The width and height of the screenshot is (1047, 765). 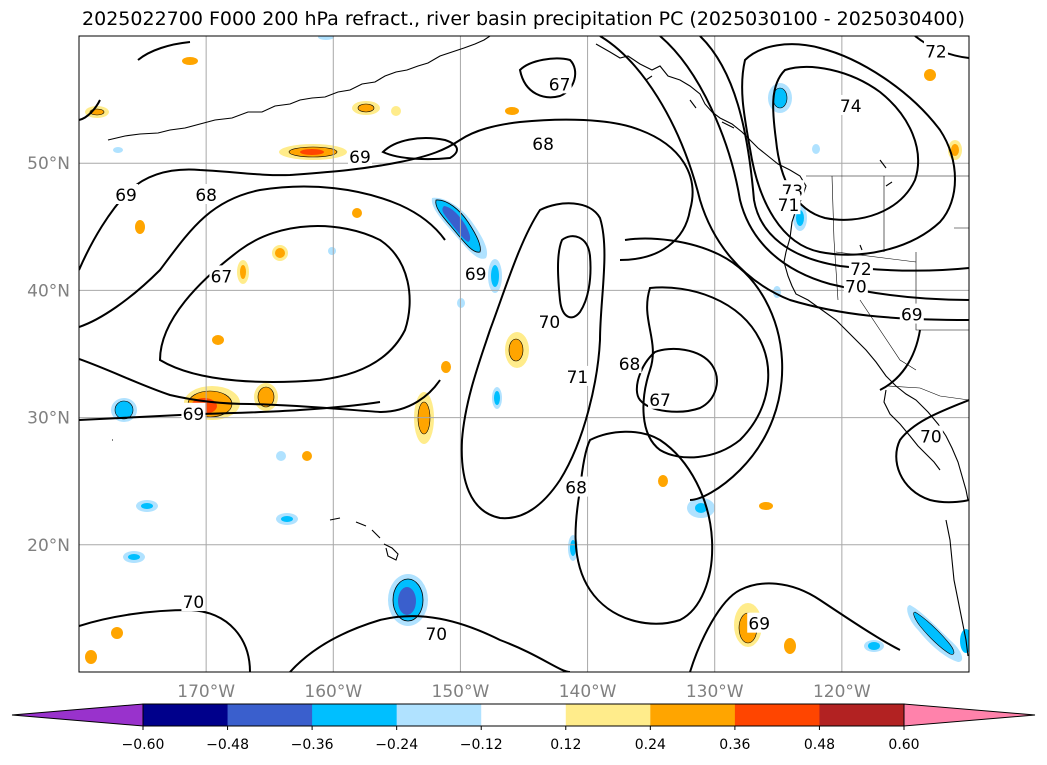 I want to click on lon-tick-label: 160°W, so click(x=333, y=692).